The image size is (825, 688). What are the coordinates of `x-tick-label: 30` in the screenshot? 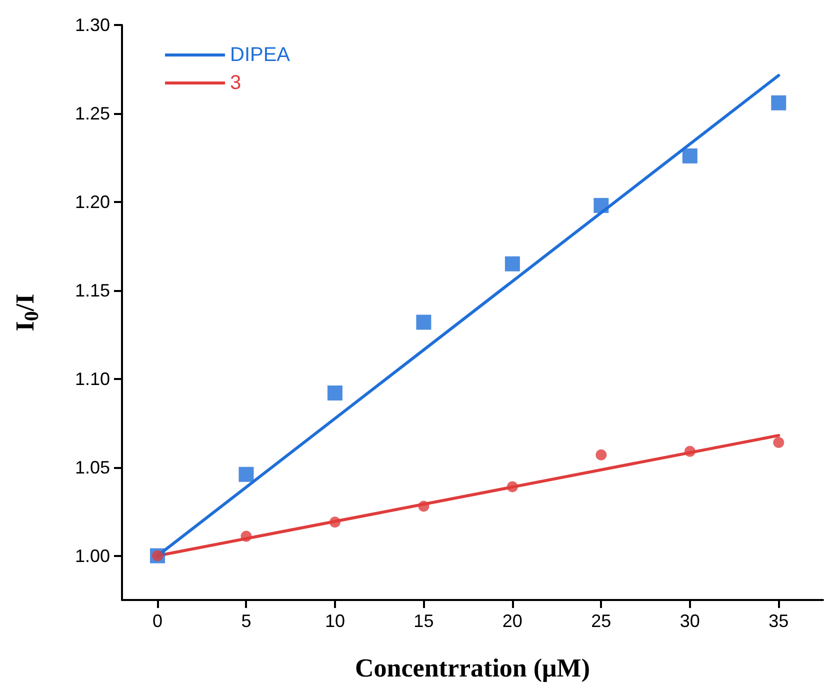 It's located at (690, 621).